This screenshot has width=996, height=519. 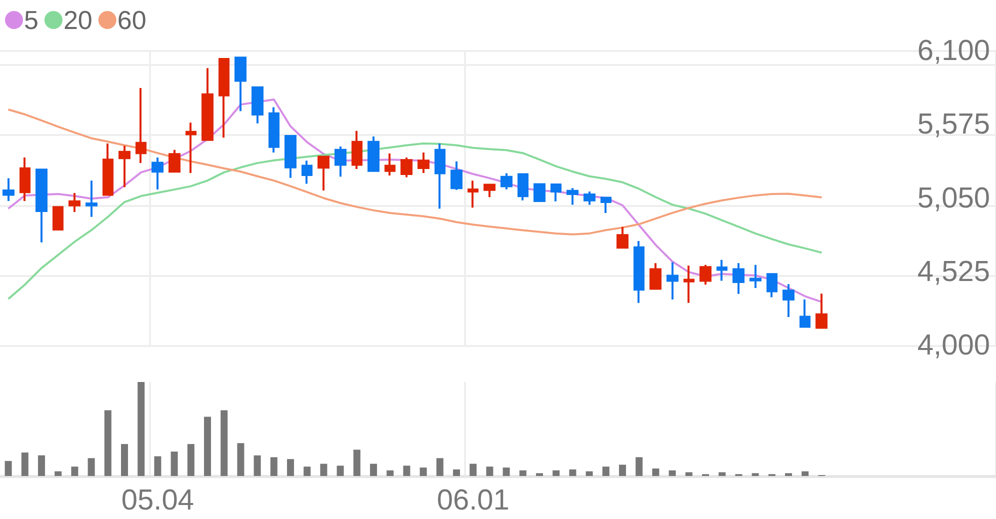 I want to click on y-tick-label: 5,050, so click(x=953, y=198).